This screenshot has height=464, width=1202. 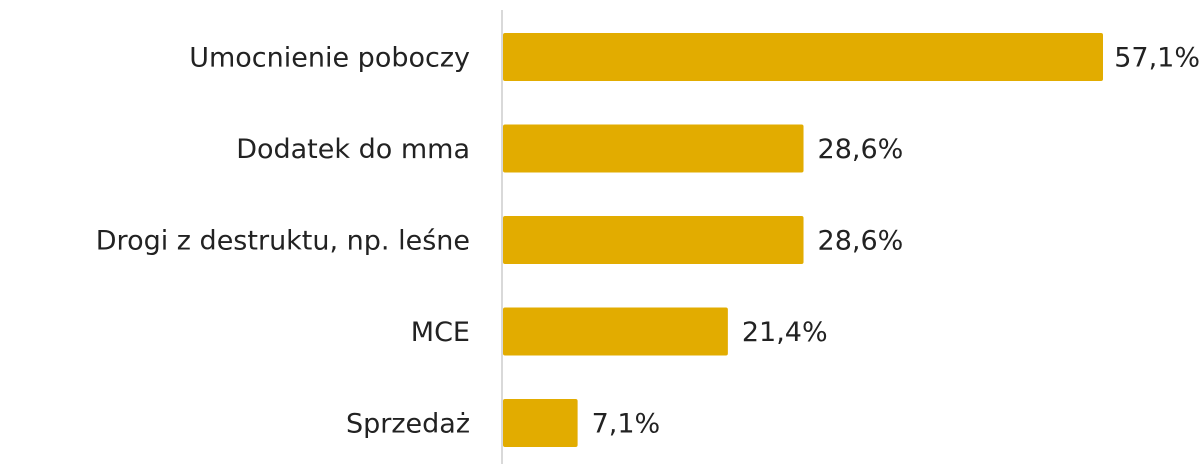 I want to click on category-label: Umocnienie poboczy, so click(x=329, y=58).